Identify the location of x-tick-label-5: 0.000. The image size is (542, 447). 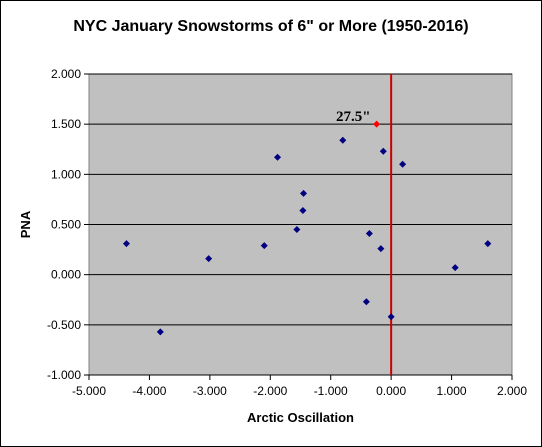
(391, 391).